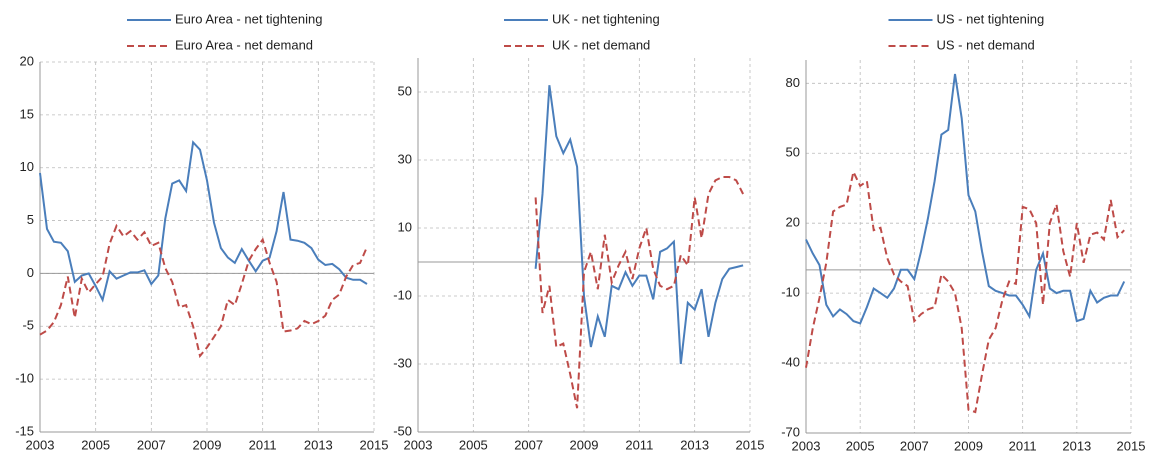 The image size is (1161, 459). Describe the element at coordinates (793, 82) in the screenshot. I see `y-tick-label: 80` at that location.